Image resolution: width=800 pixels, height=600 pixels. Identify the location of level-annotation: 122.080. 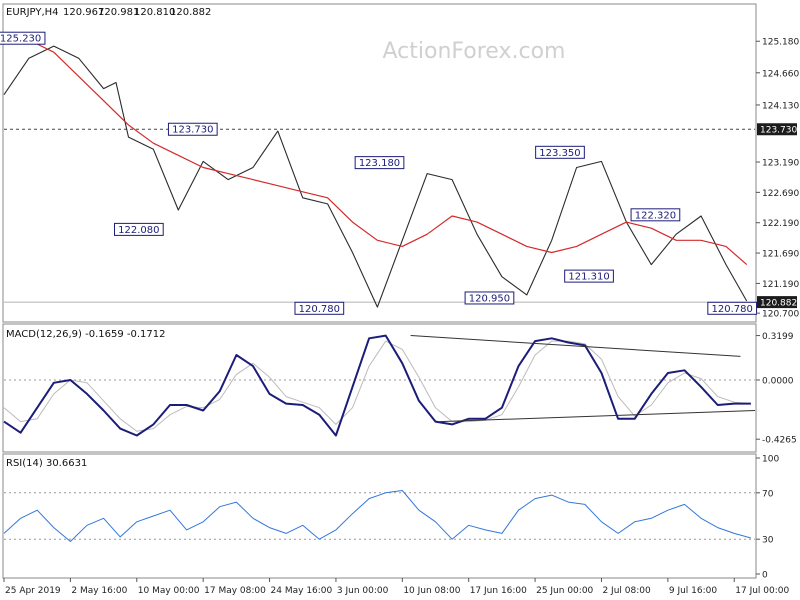
(138, 229).